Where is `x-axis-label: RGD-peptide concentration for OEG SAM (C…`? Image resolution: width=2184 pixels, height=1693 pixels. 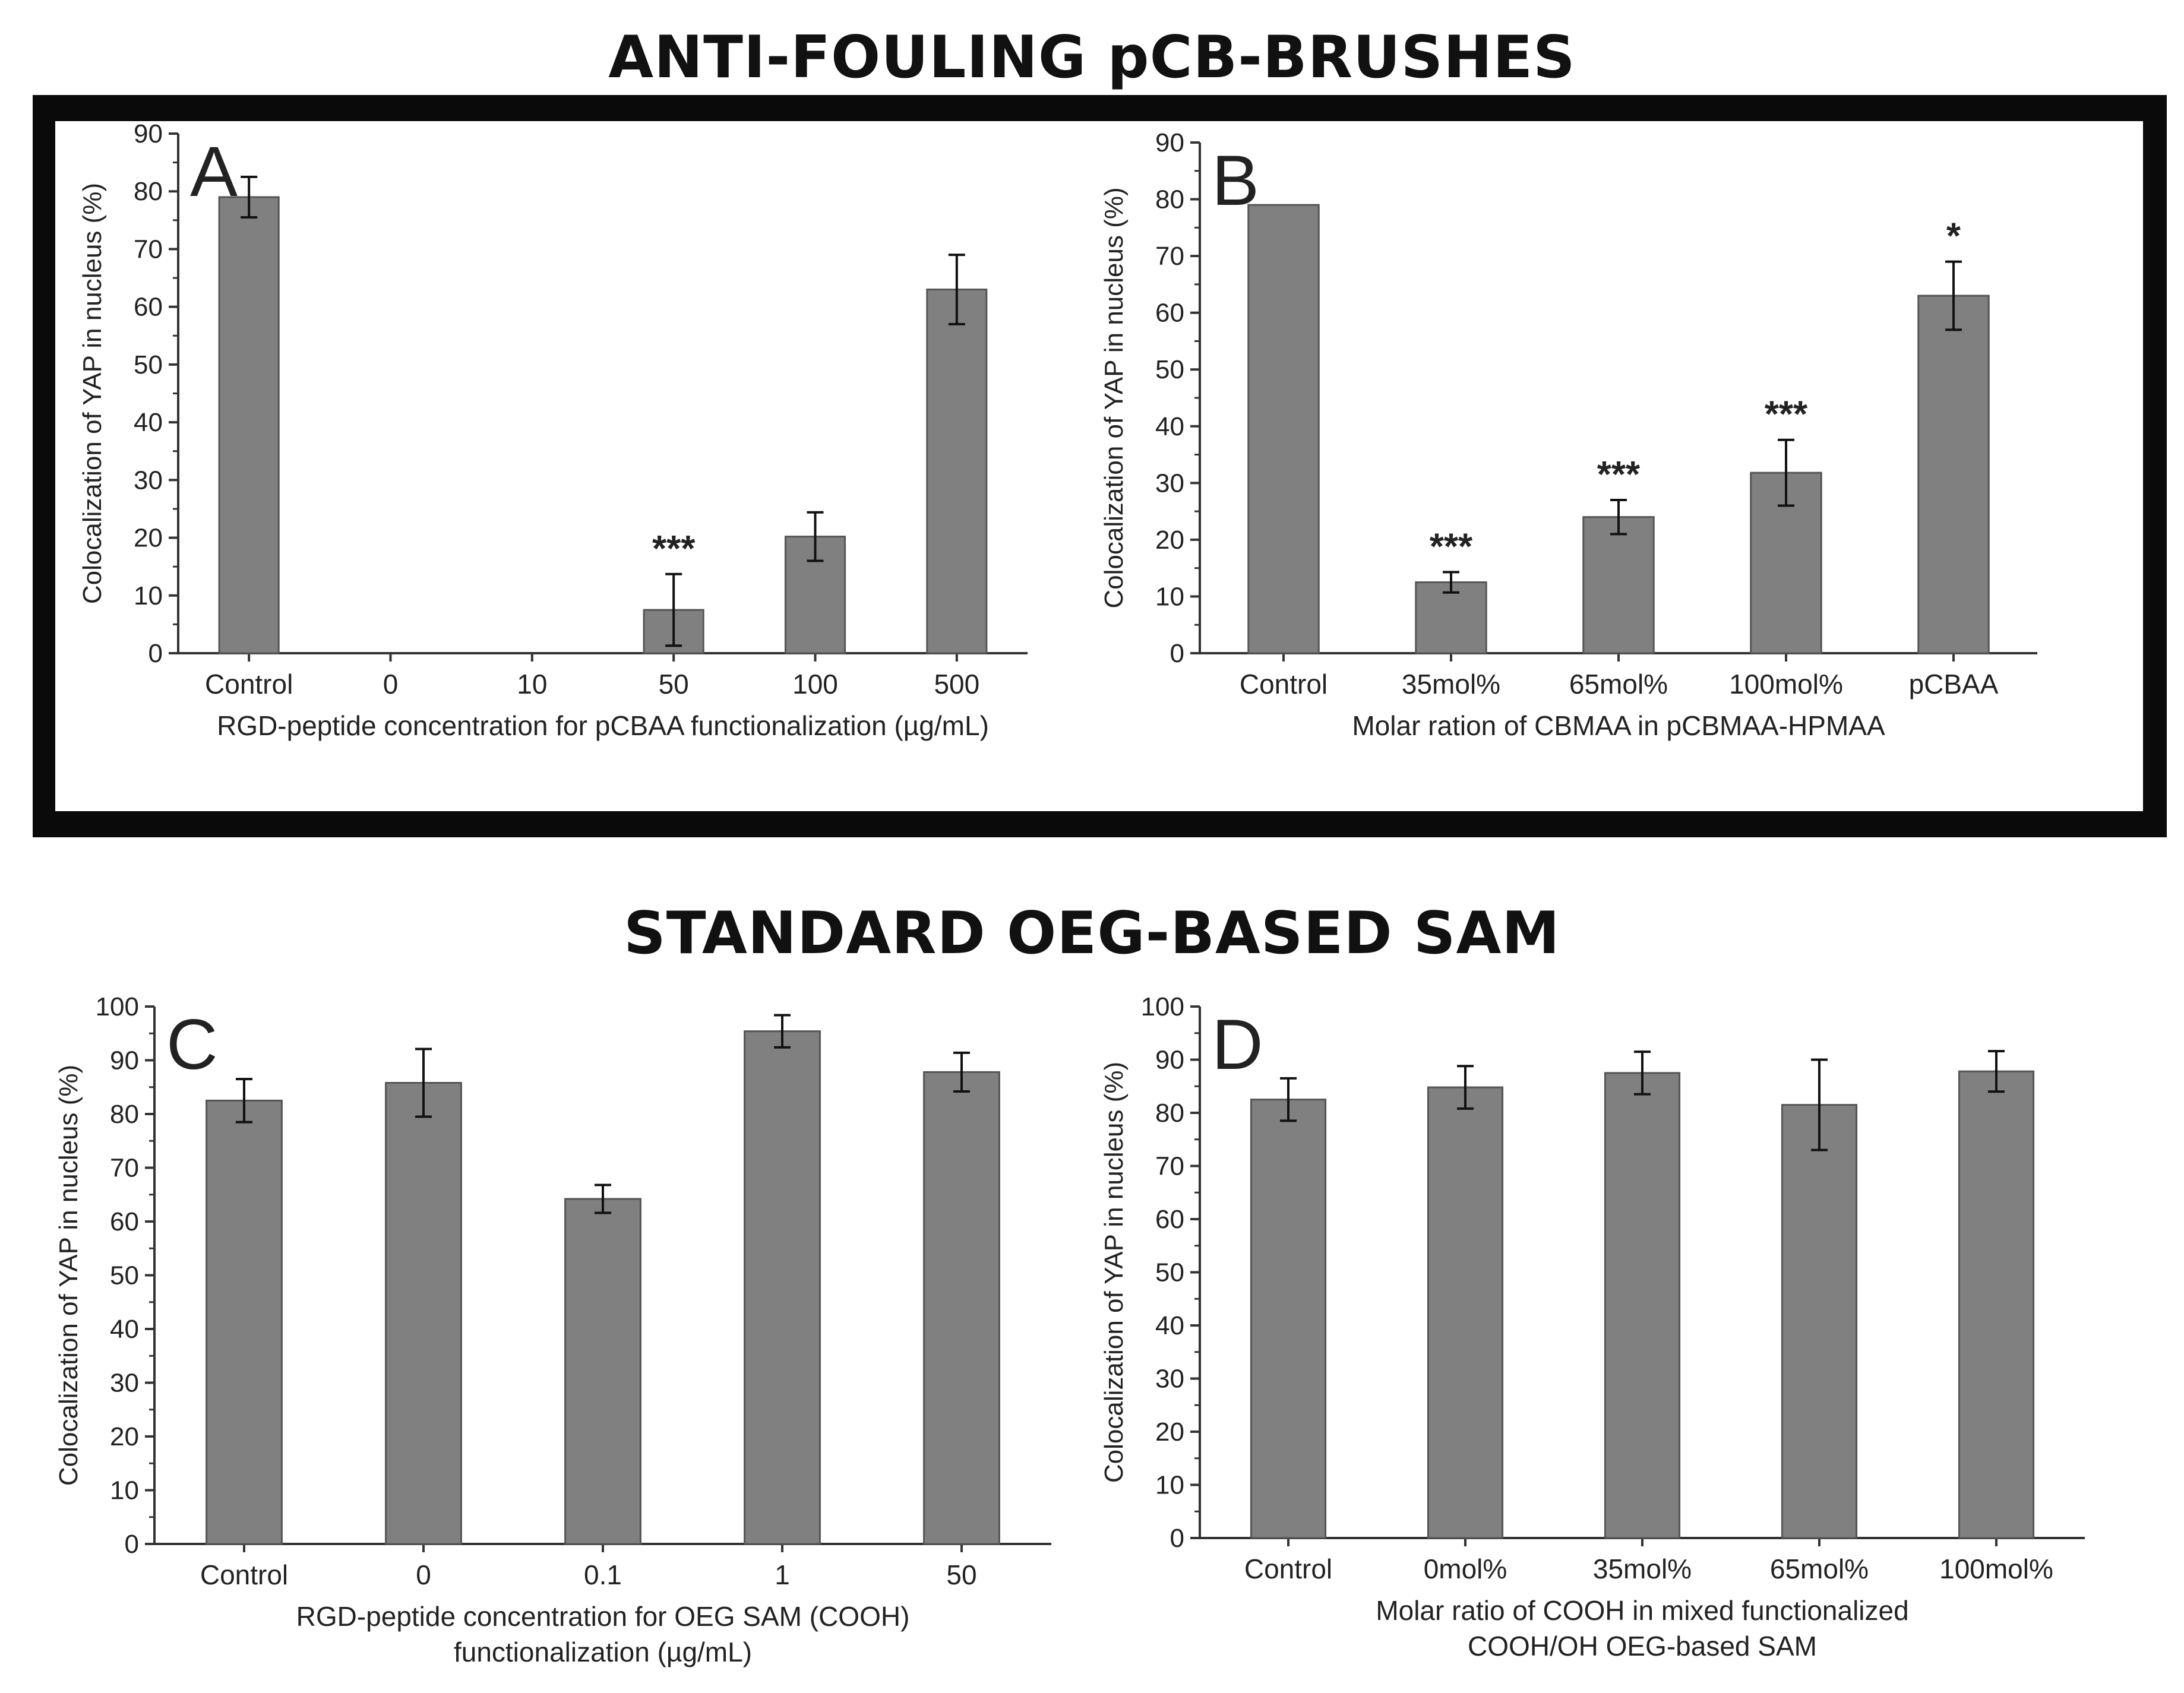
x-axis-label: RGD-peptide concentration for OEG SAM (C… is located at coordinates (603, 1616).